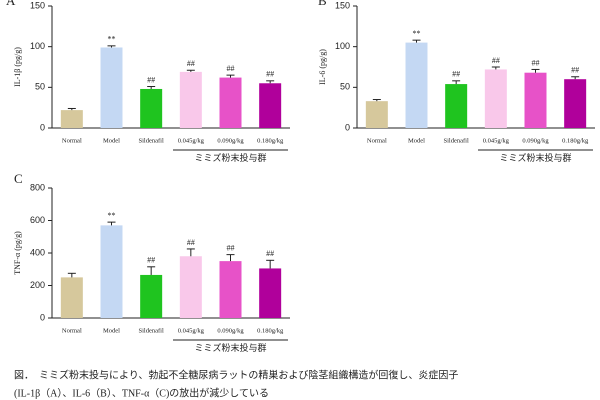 The height and width of the screenshot is (400, 600). What do you see at coordinates (141, 392) in the screenshot?
I see `caption-line: (IL-1β（A）、IL-6（B）、TNF-α（C)の放出が減少している` at bounding box center [141, 392].